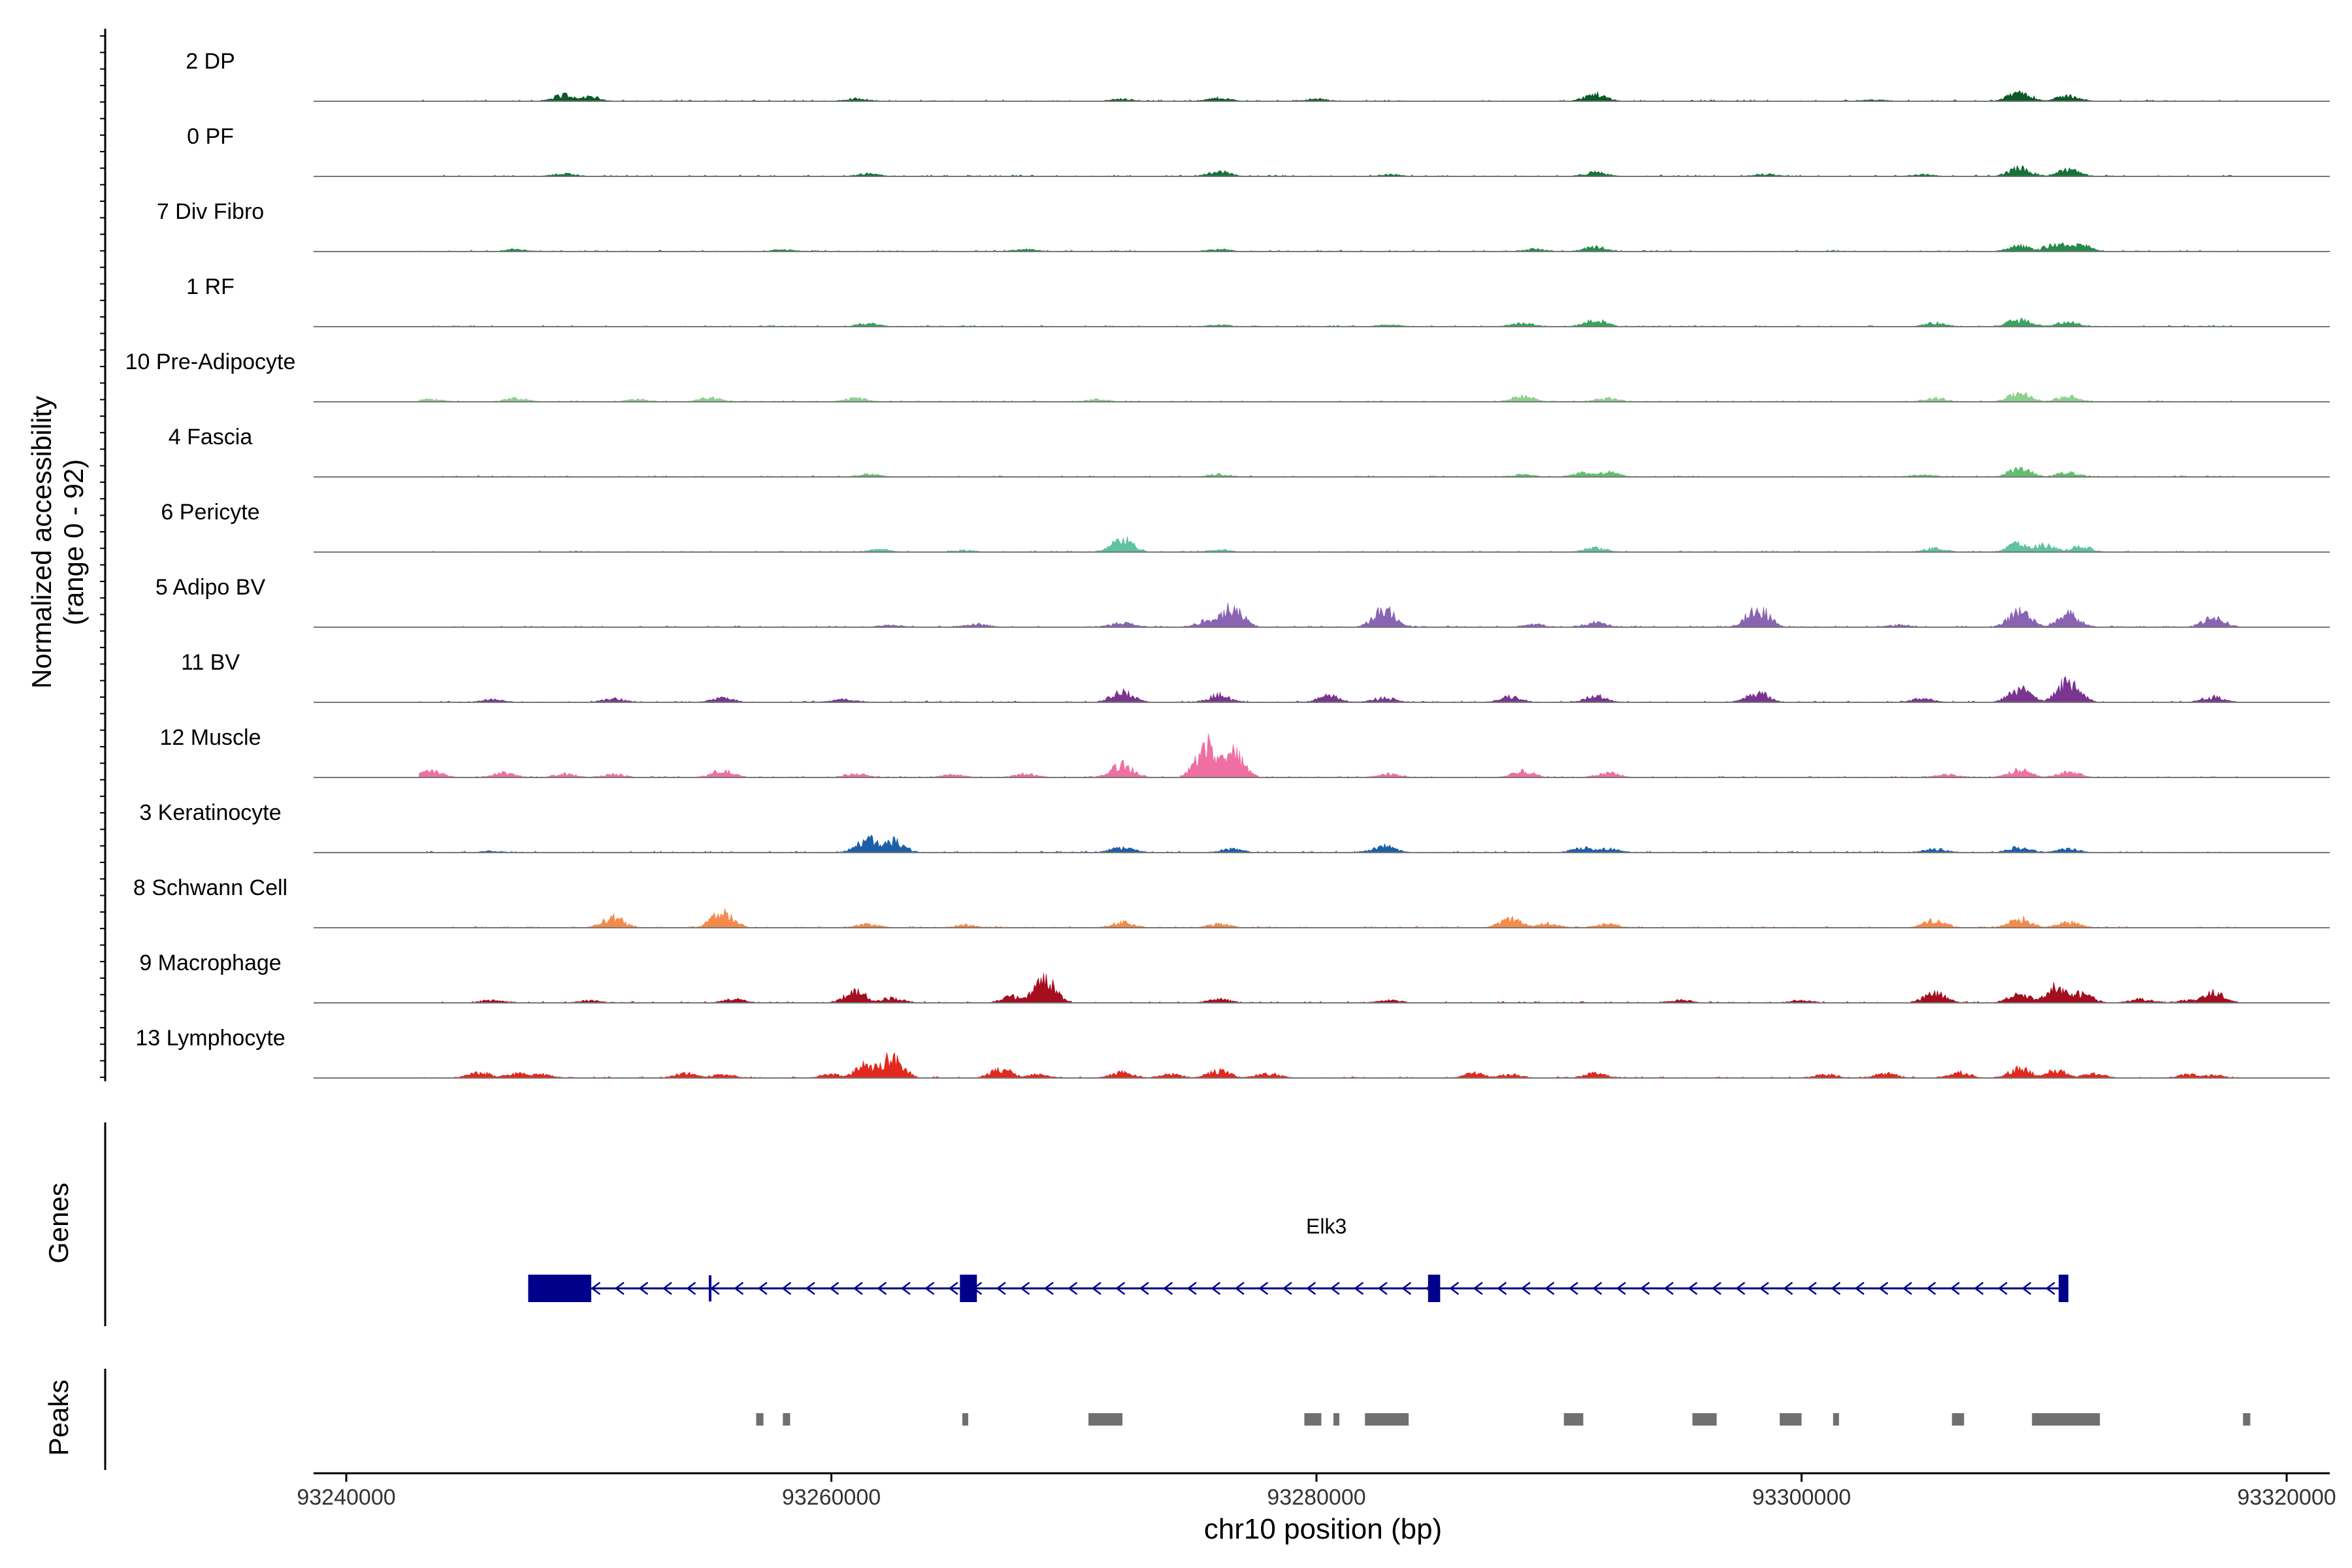  I want to click on peaks-axis-label: Peaks, so click(58, 1418).